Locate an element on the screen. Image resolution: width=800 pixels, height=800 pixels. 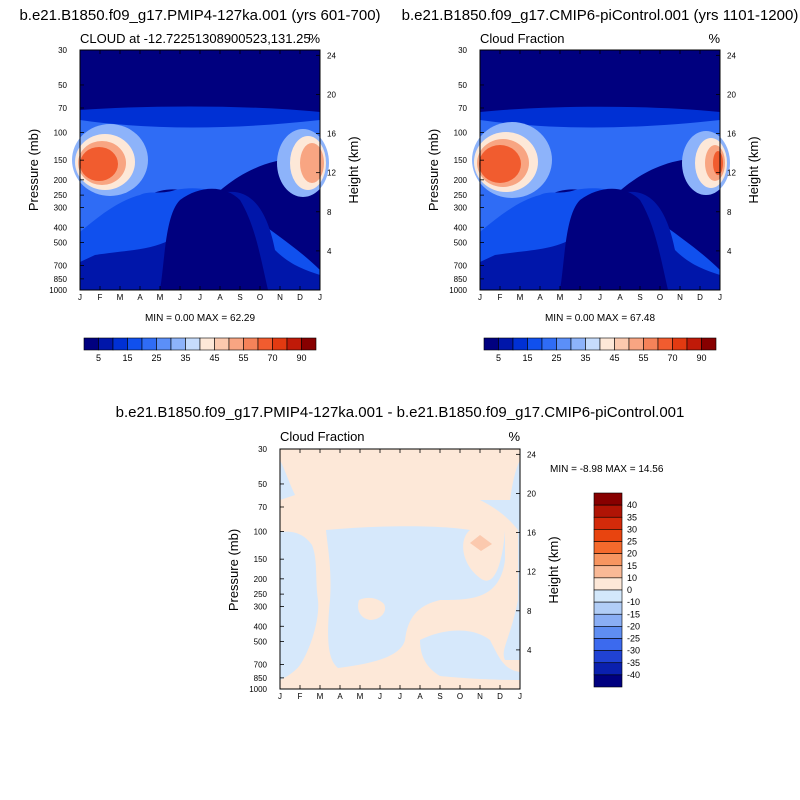
x-tick-label: D is located at coordinates (500, 696).